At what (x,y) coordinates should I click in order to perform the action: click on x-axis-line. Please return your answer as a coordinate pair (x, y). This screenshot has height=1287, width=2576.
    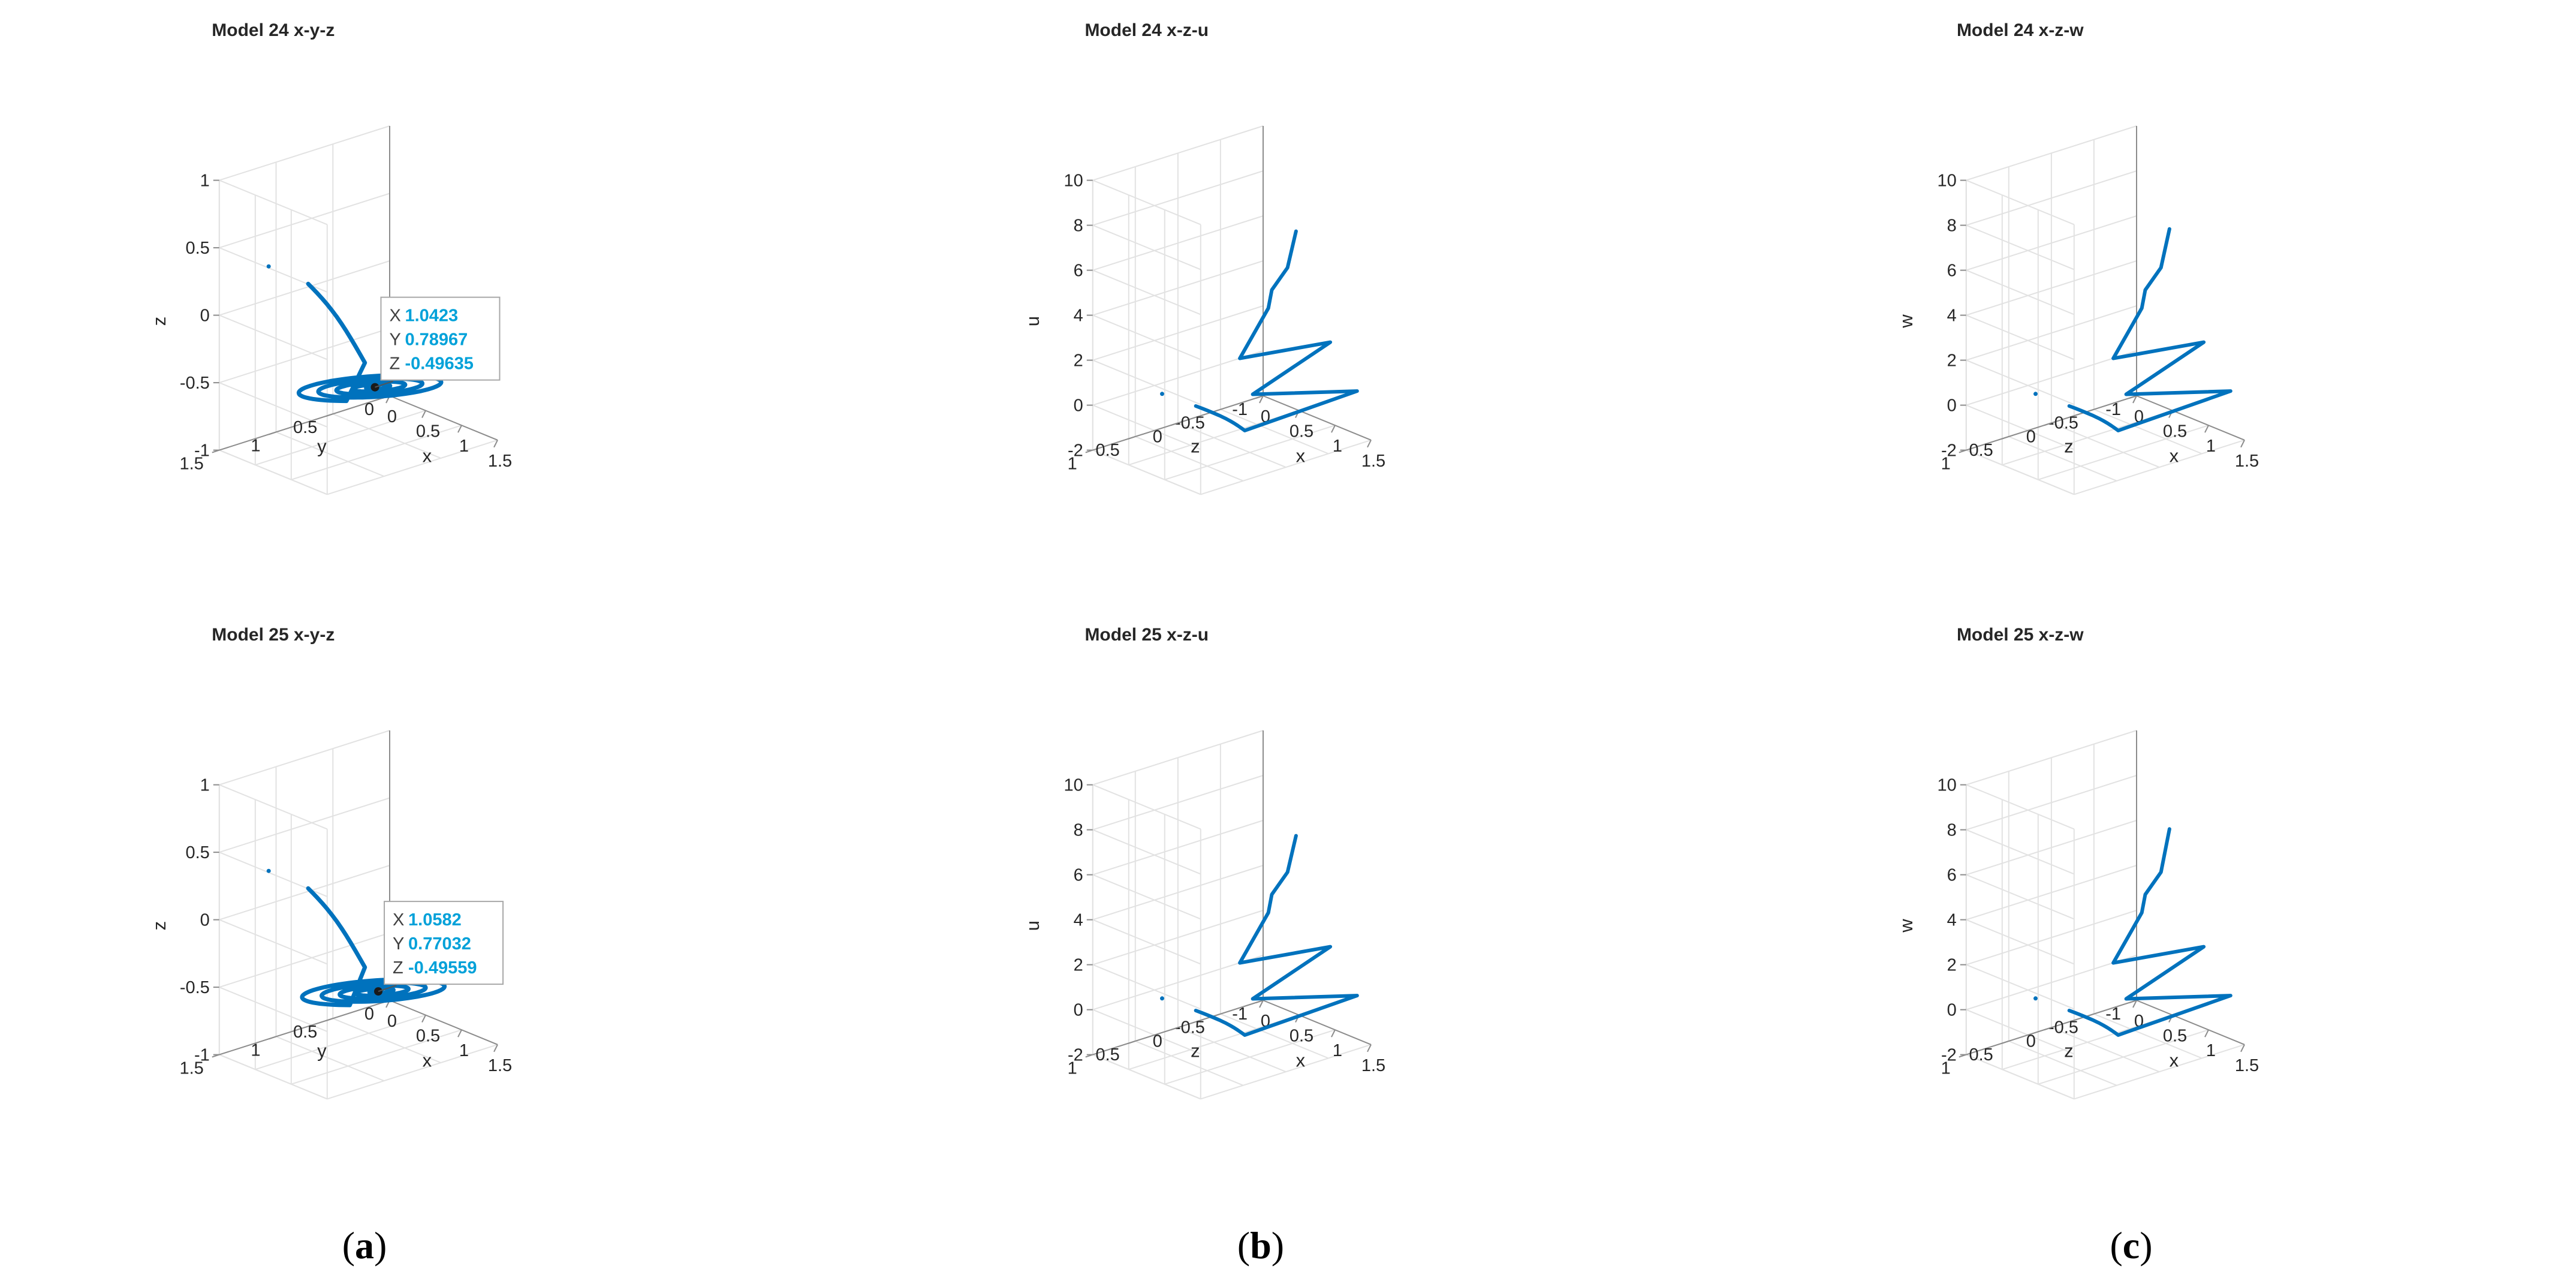
    Looking at the image, I should click on (2190, 418).